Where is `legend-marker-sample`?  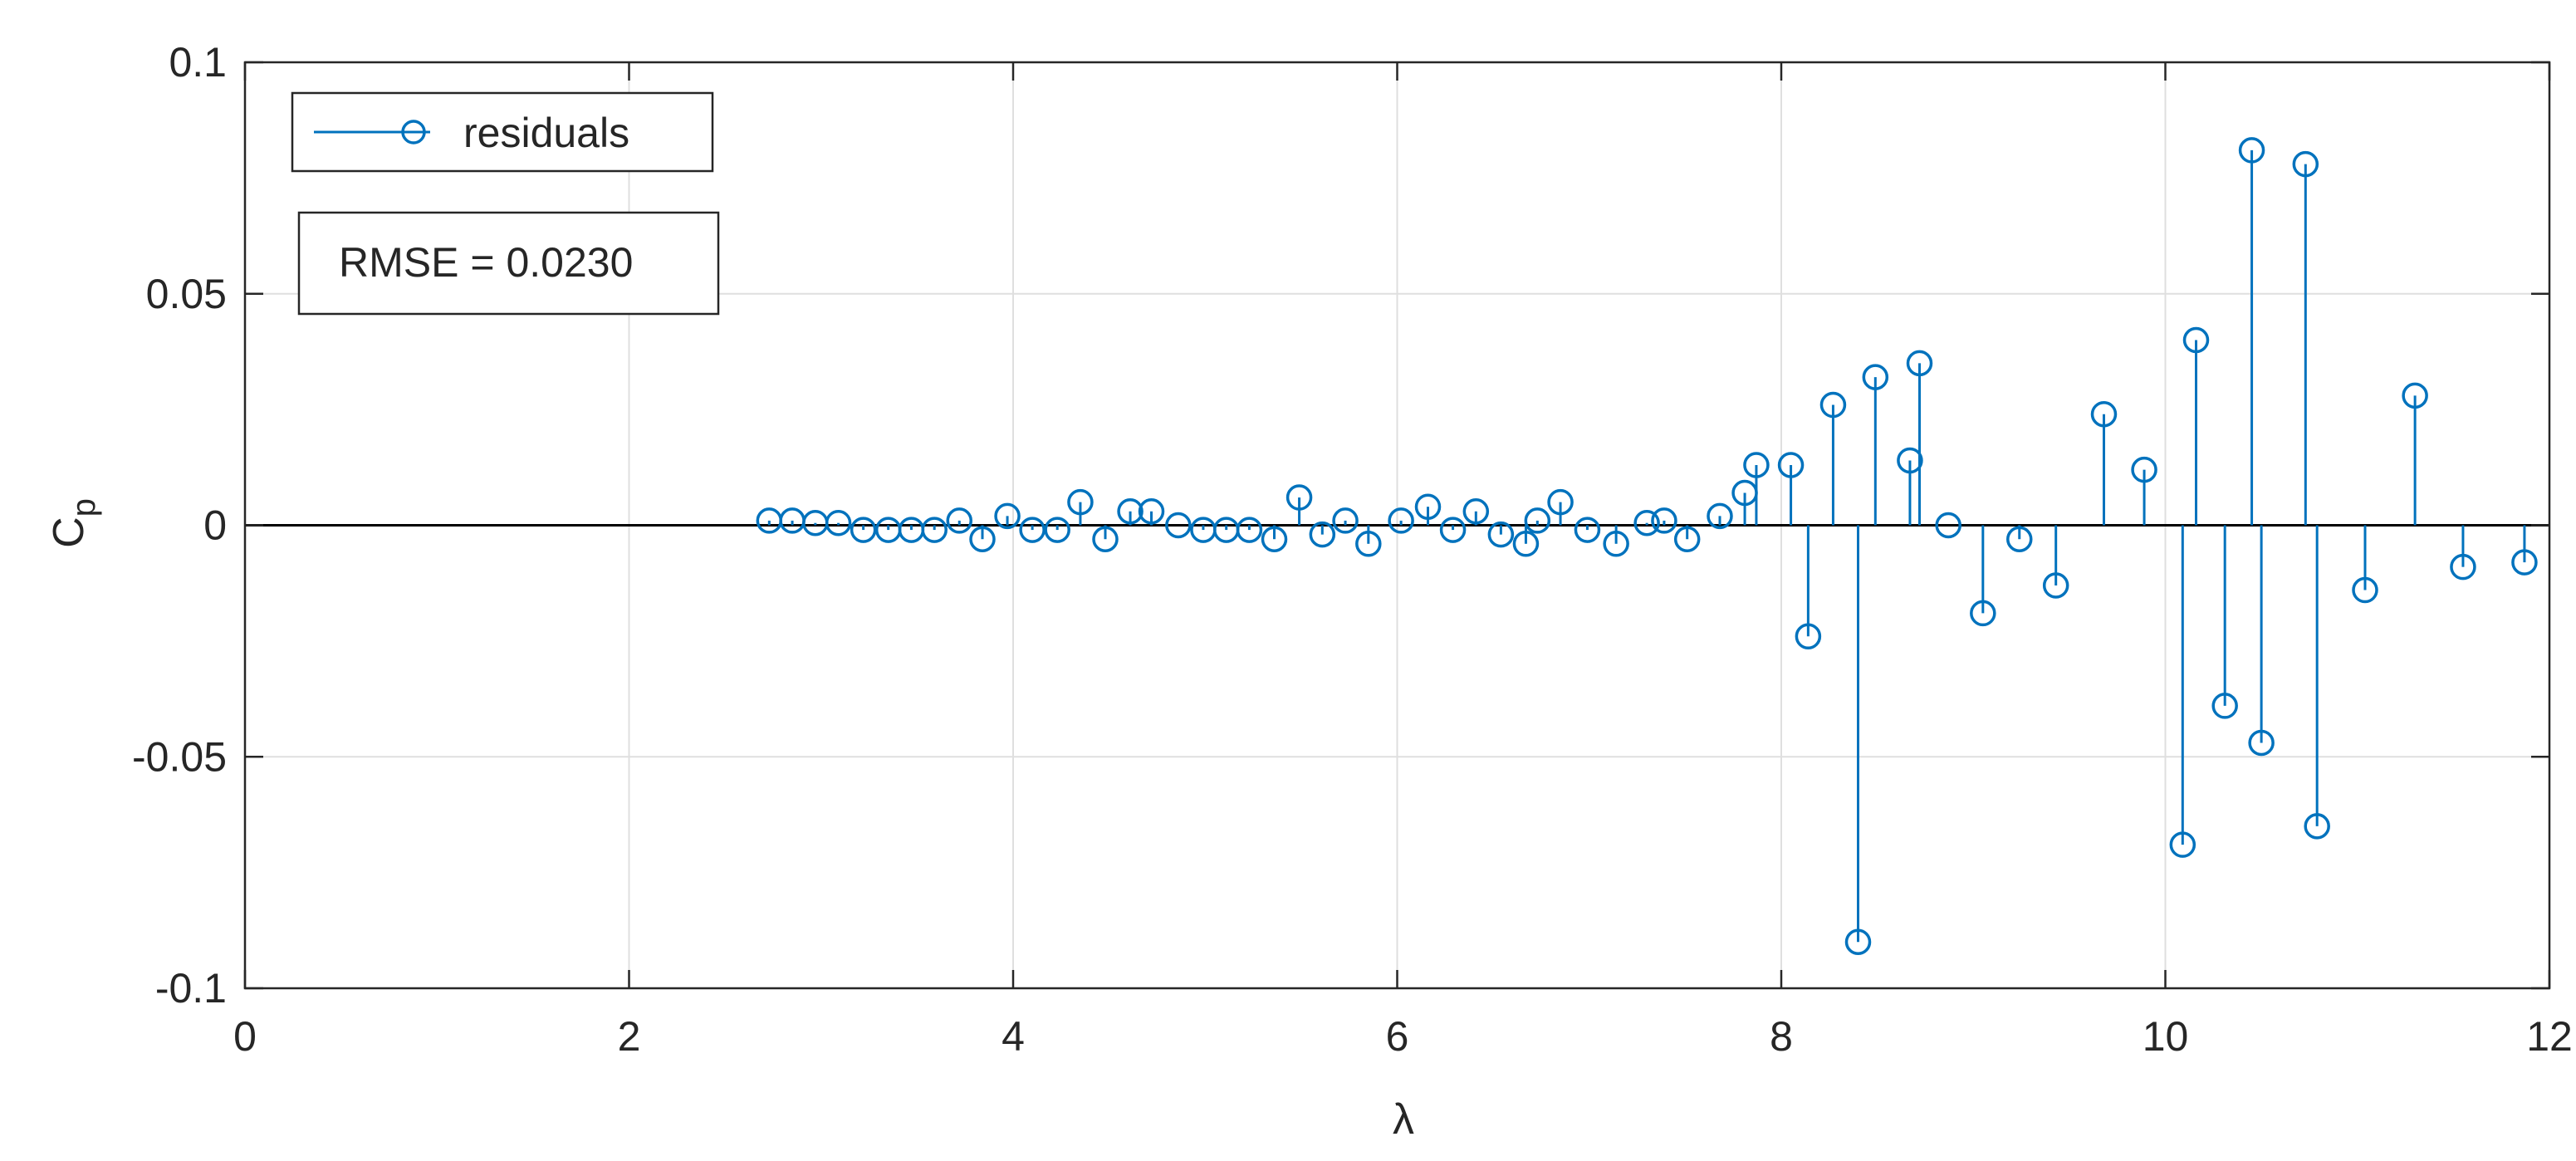
legend-marker-sample is located at coordinates (414, 132).